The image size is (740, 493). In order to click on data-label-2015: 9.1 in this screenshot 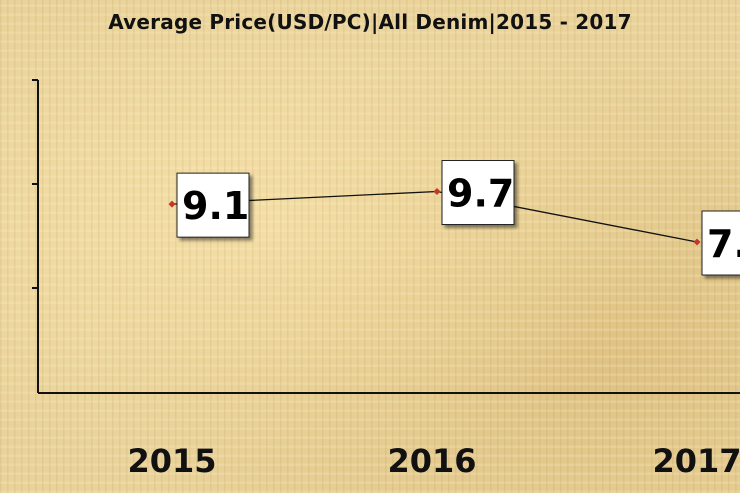, I will do `click(213, 205)`.